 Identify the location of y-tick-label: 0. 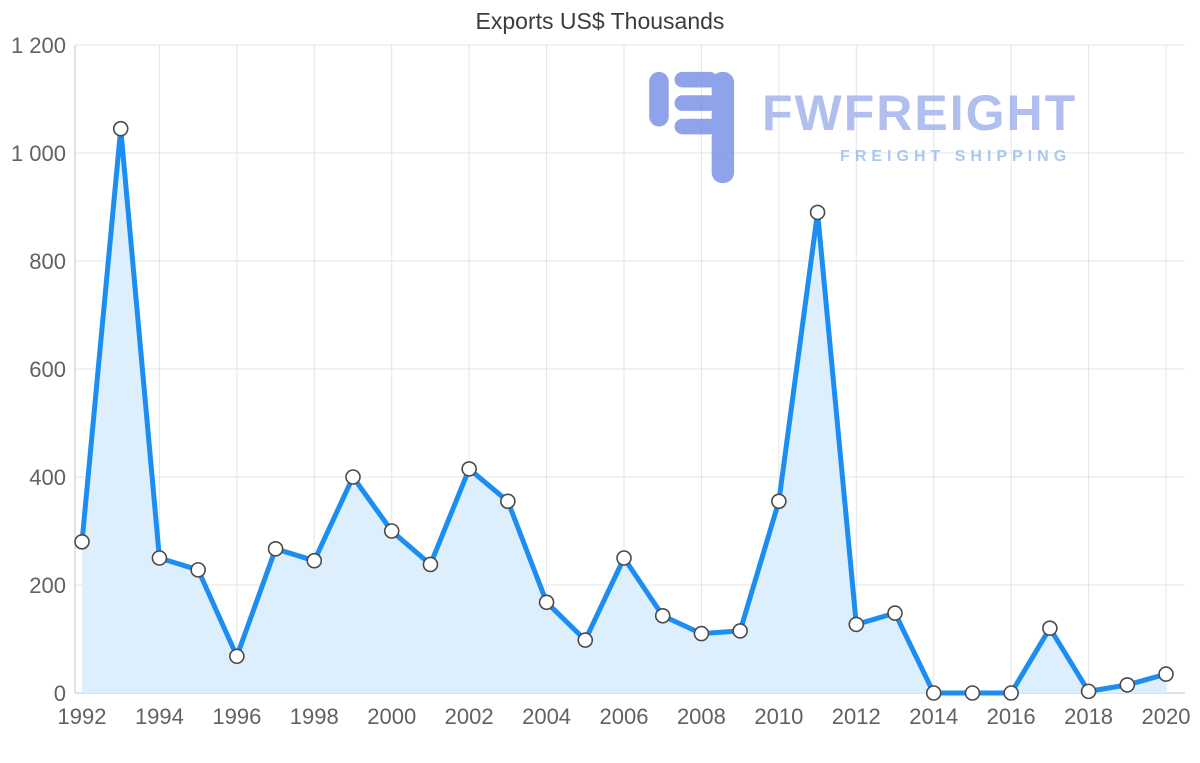
(60, 693).